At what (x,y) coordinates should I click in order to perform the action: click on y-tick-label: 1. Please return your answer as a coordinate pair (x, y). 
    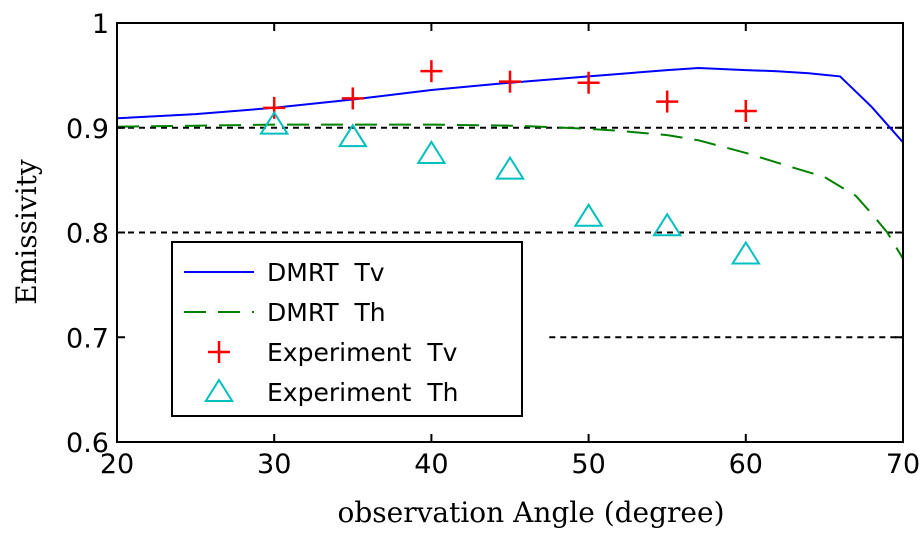
    Looking at the image, I should click on (100, 24).